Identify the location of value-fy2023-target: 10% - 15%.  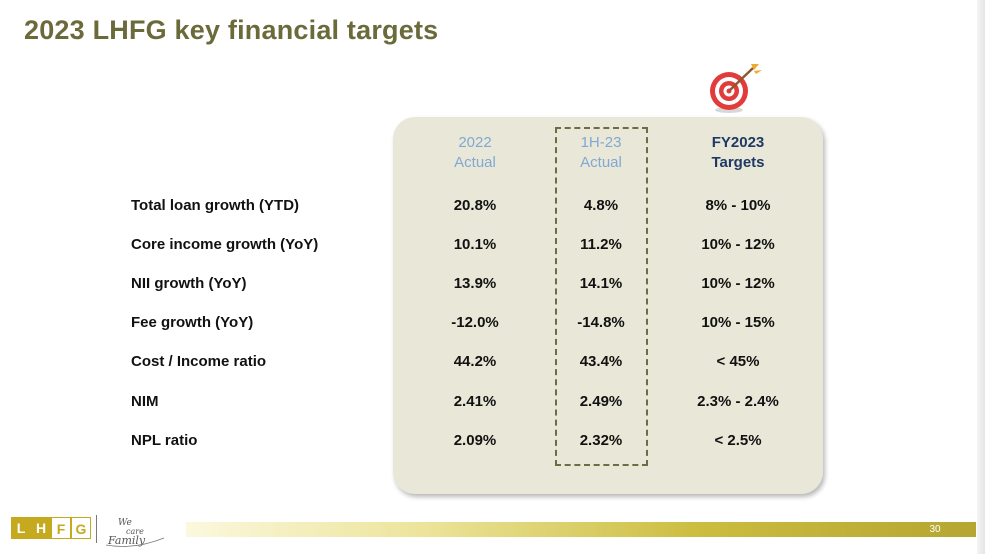
(738, 322).